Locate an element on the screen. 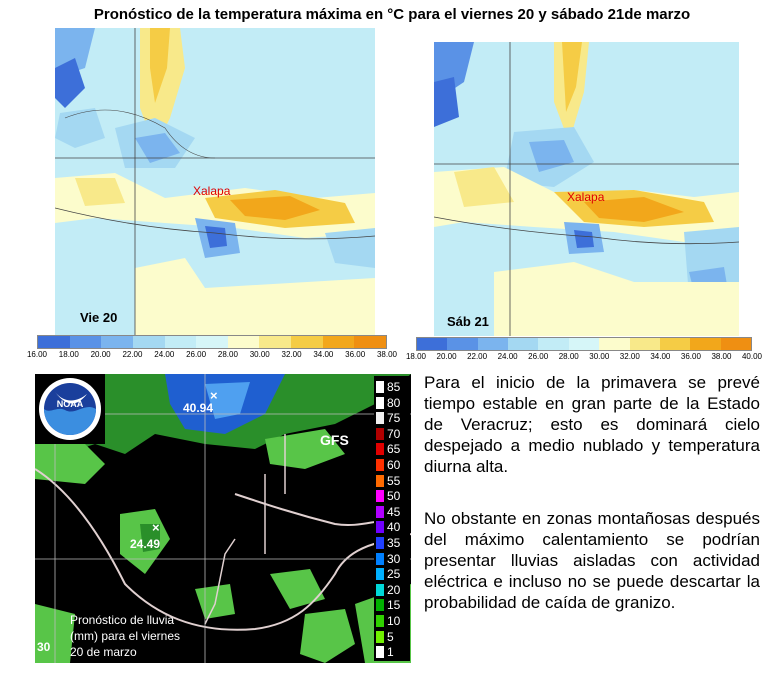 Image resolution: width=784 pixels, height=677 pixels. noaa-logo-text: NOAA is located at coordinates (70, 404).